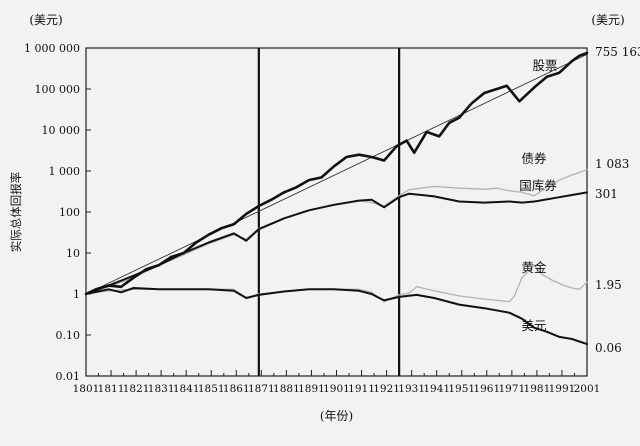 The image size is (640, 446). I want to click on x-tick-label: 1911, so click(361, 389).